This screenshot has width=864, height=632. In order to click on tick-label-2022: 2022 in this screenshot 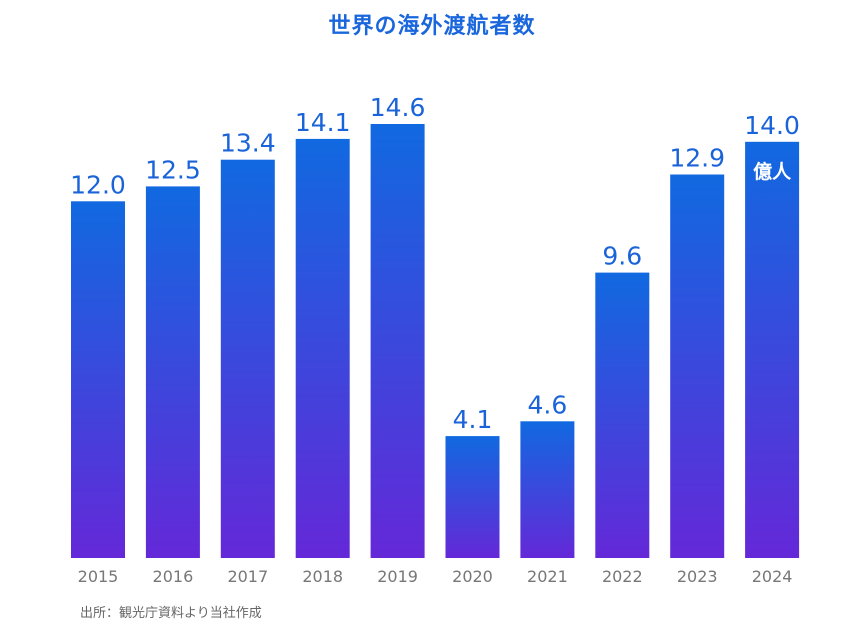, I will do `click(622, 576)`.